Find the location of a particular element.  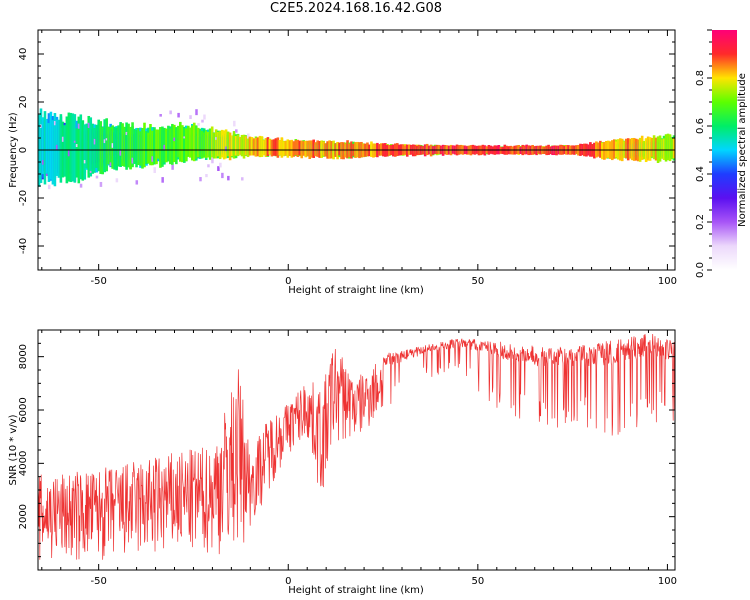

x-tick-label: 0 is located at coordinates (288, 281).